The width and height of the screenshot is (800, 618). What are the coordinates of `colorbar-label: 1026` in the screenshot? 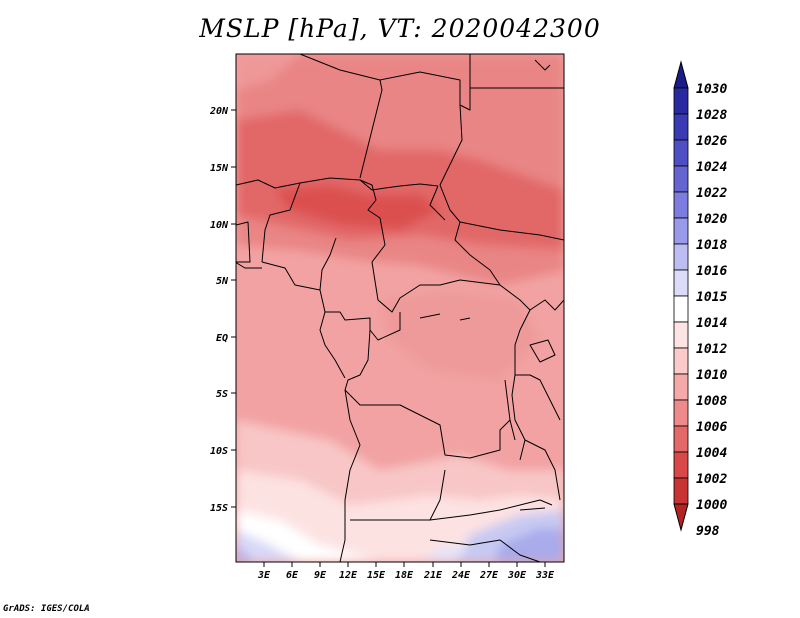 It's located at (711, 141).